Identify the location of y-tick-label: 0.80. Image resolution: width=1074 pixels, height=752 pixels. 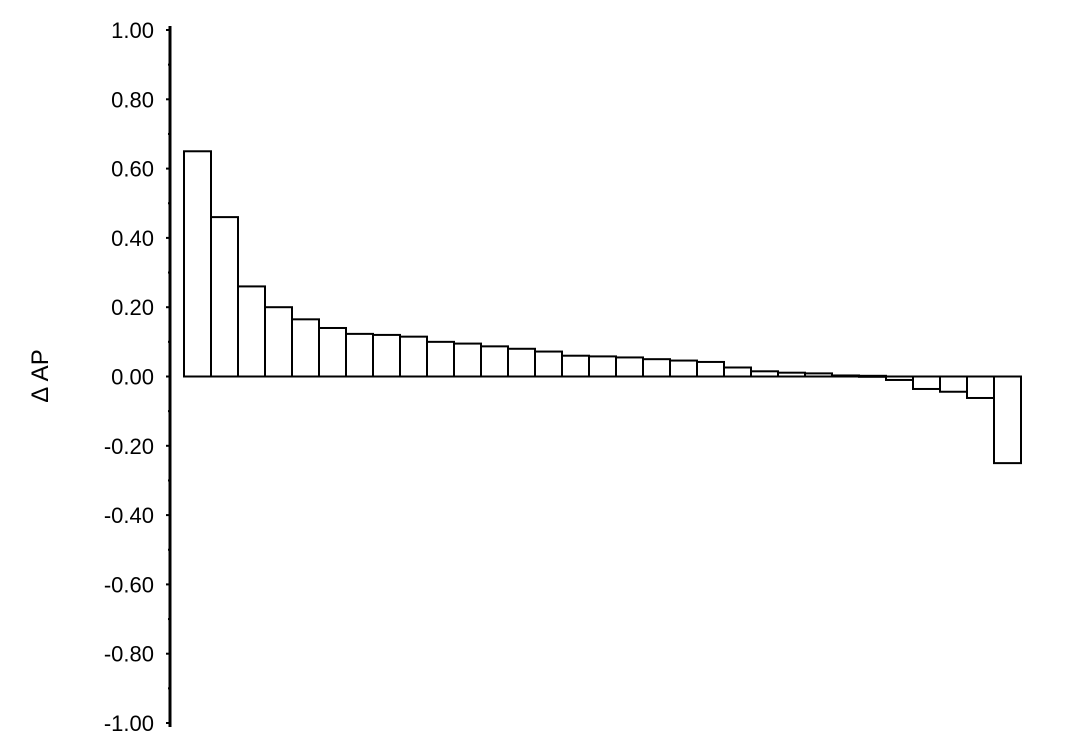
(132, 99).